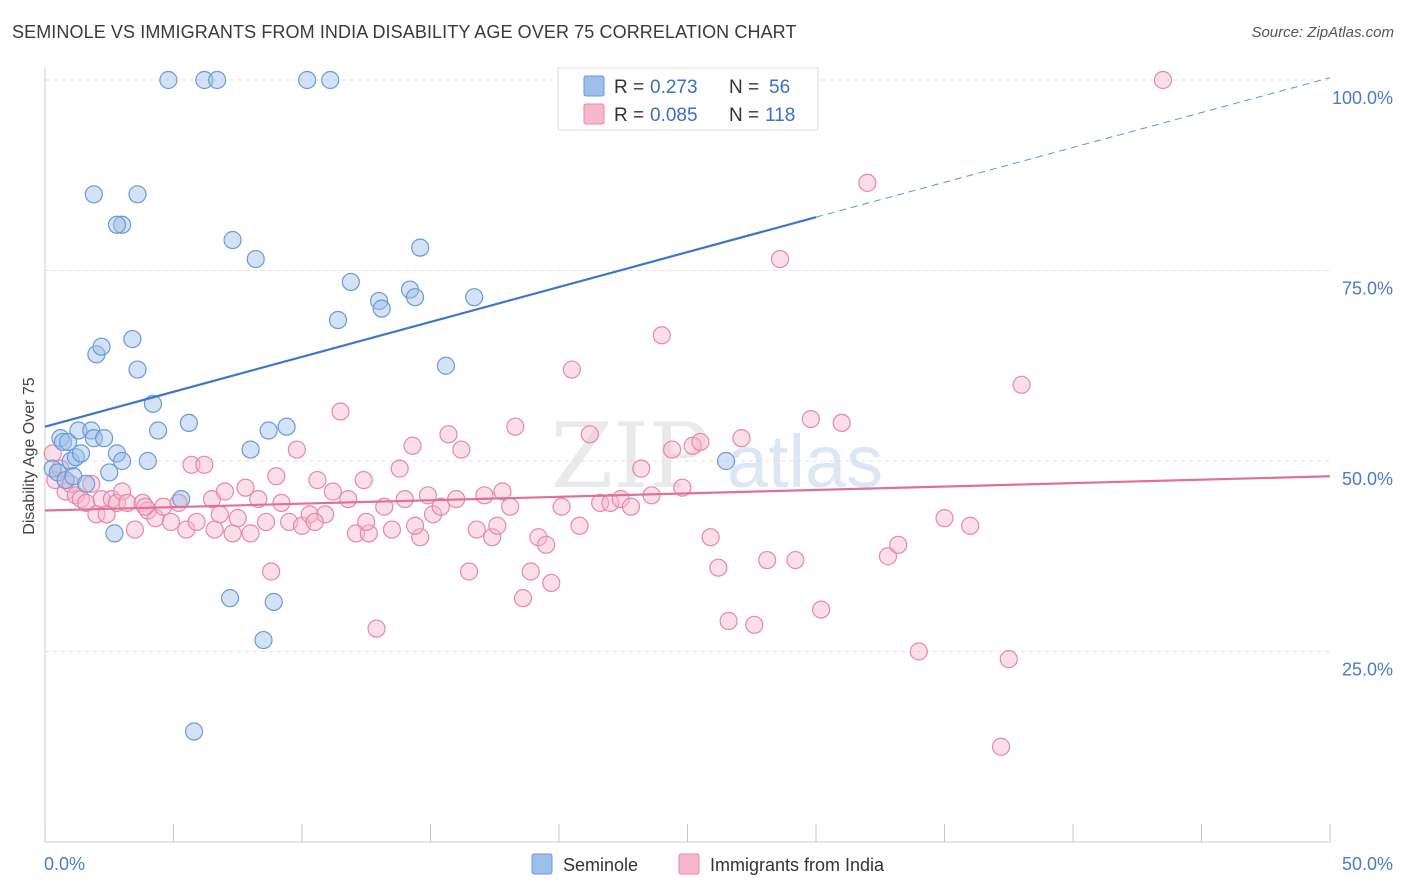  I want to click on legend-india-swatch, so click(594, 114).